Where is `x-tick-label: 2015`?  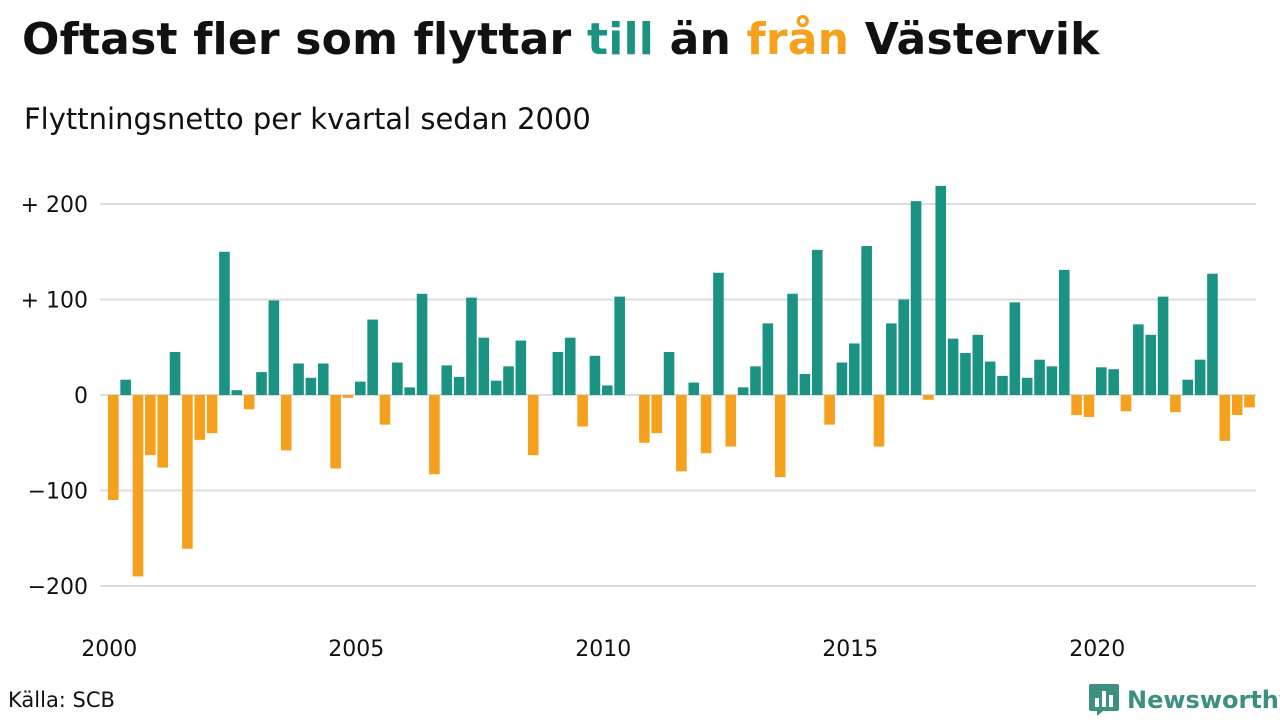
x-tick-label: 2015 is located at coordinates (850, 649).